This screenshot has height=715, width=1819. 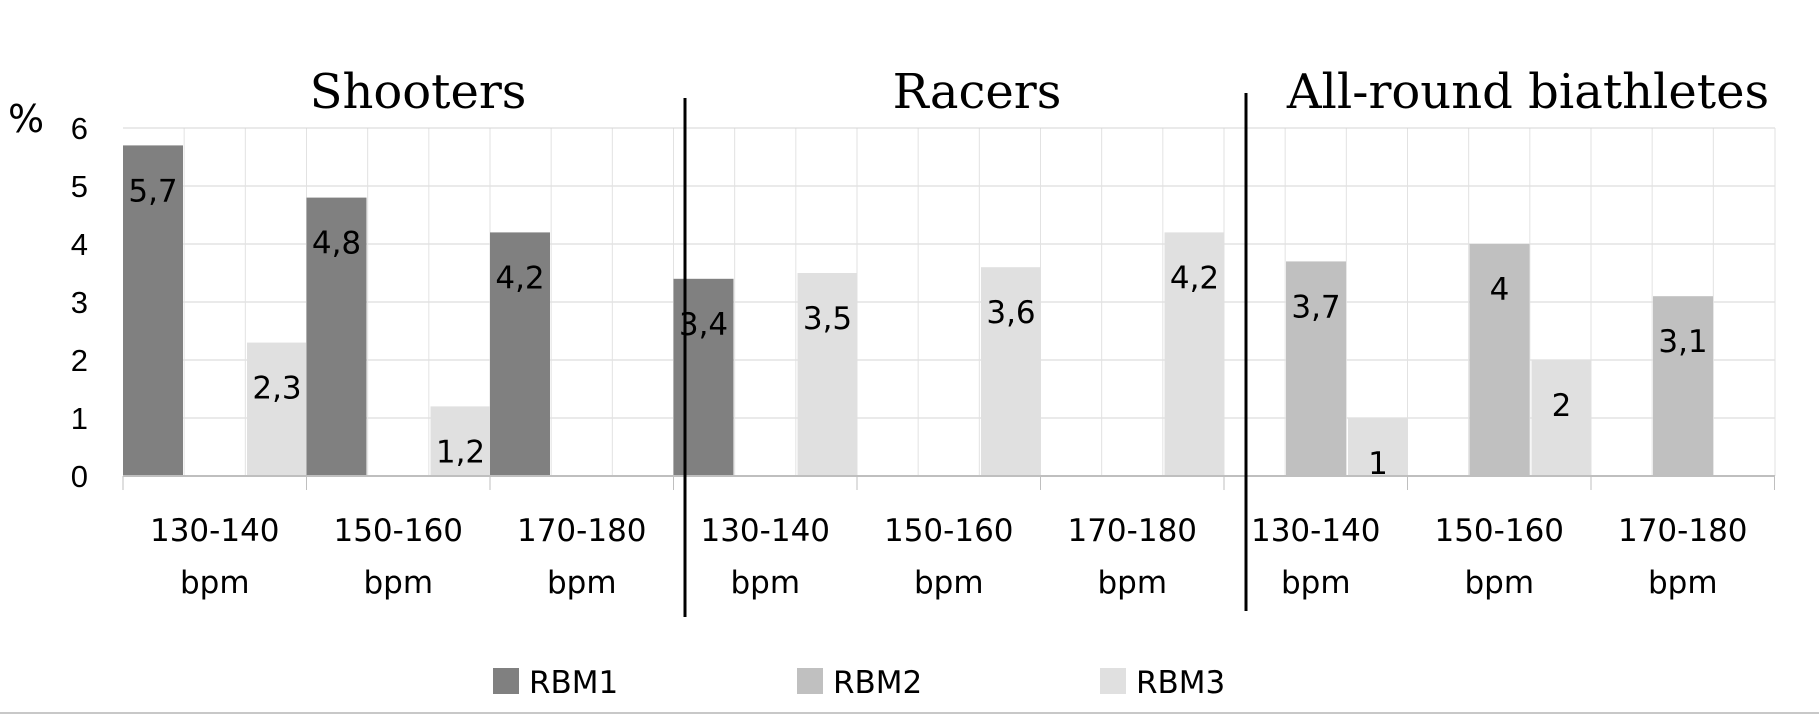 I want to click on y-tick-label: 5, so click(x=79, y=186).